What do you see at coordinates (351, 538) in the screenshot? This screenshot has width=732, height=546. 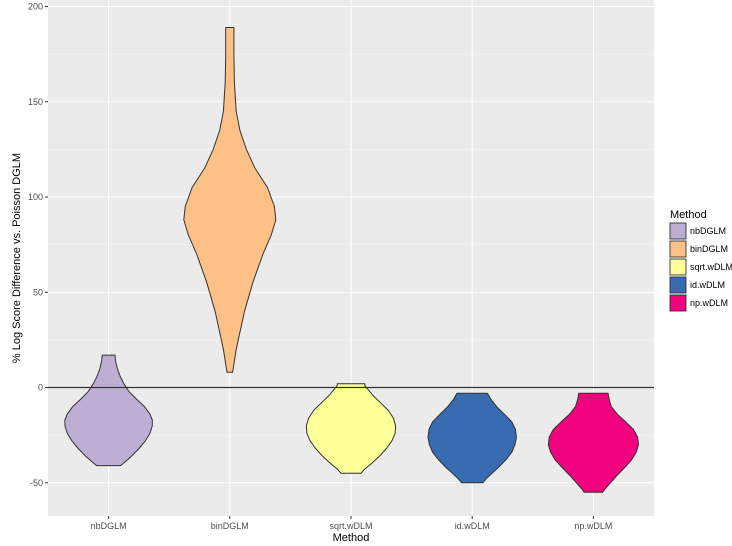 I see `x-axis-title: Method` at bounding box center [351, 538].